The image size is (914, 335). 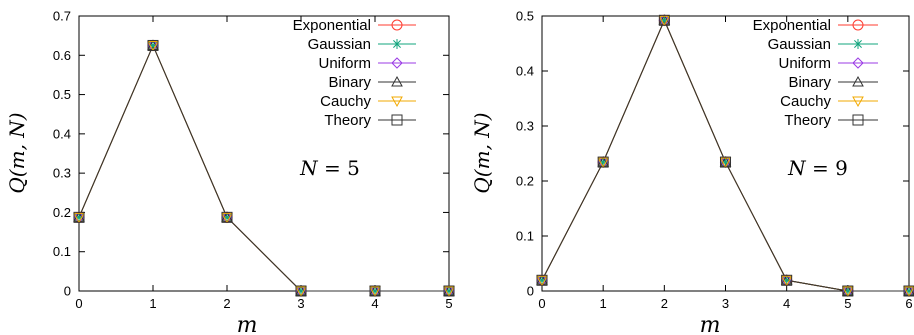 What do you see at coordinates (62, 16) in the screenshot?
I see `y-tick-label: 0.7` at bounding box center [62, 16].